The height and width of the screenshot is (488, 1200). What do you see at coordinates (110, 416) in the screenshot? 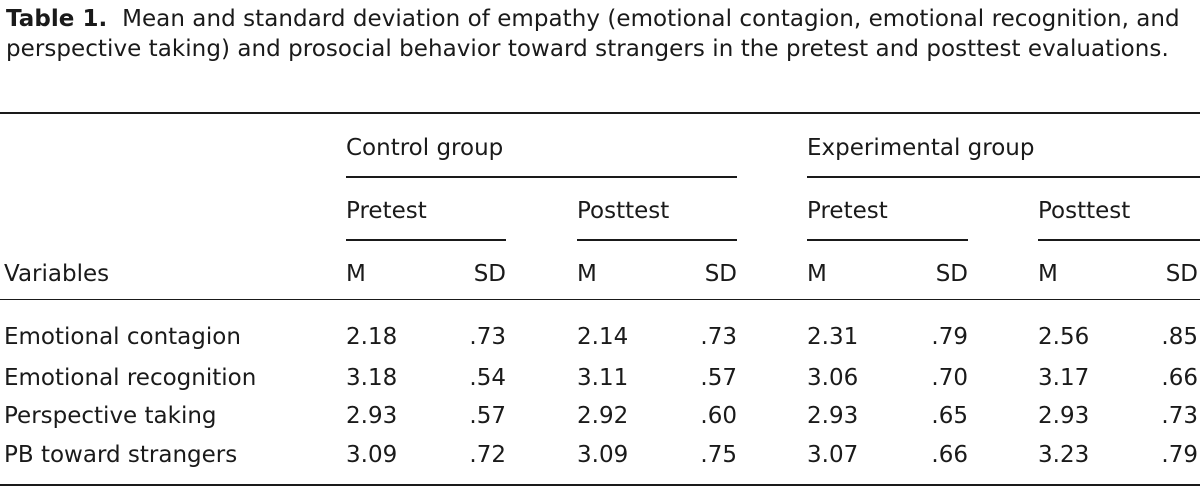
I see `row-label: Perspective taking` at bounding box center [110, 416].